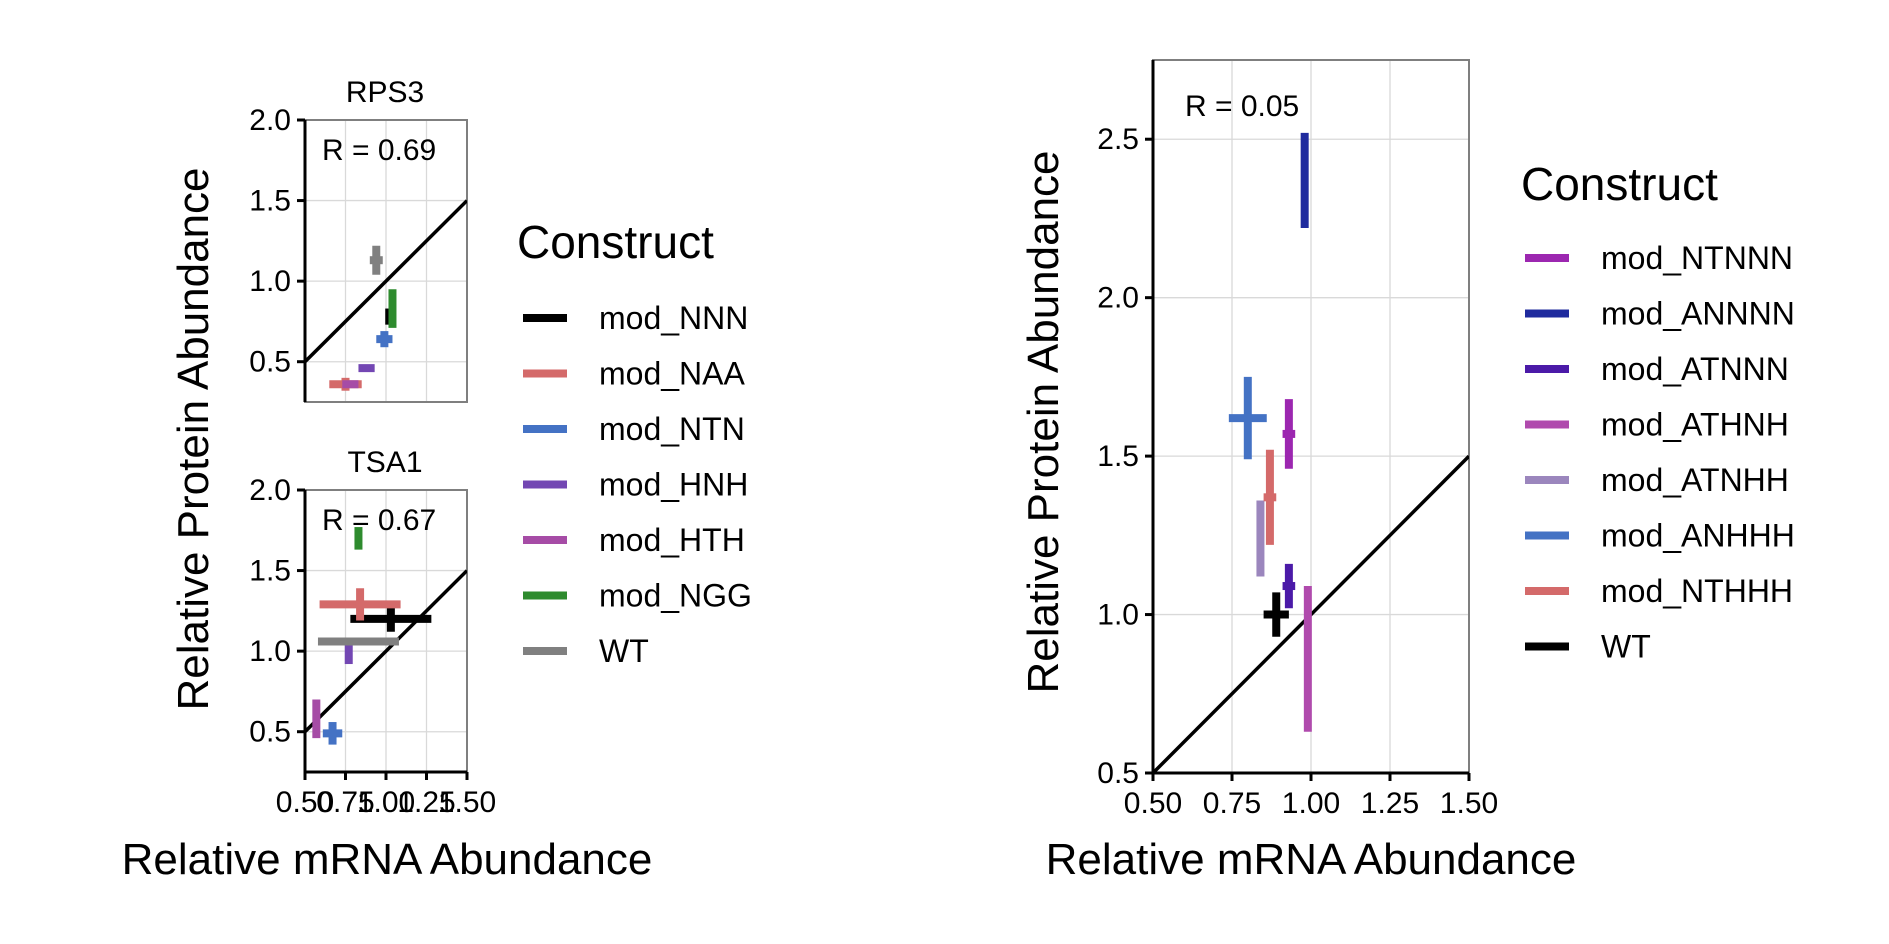  I want to click on data-point-mod-ntnnn, so click(1289, 434).